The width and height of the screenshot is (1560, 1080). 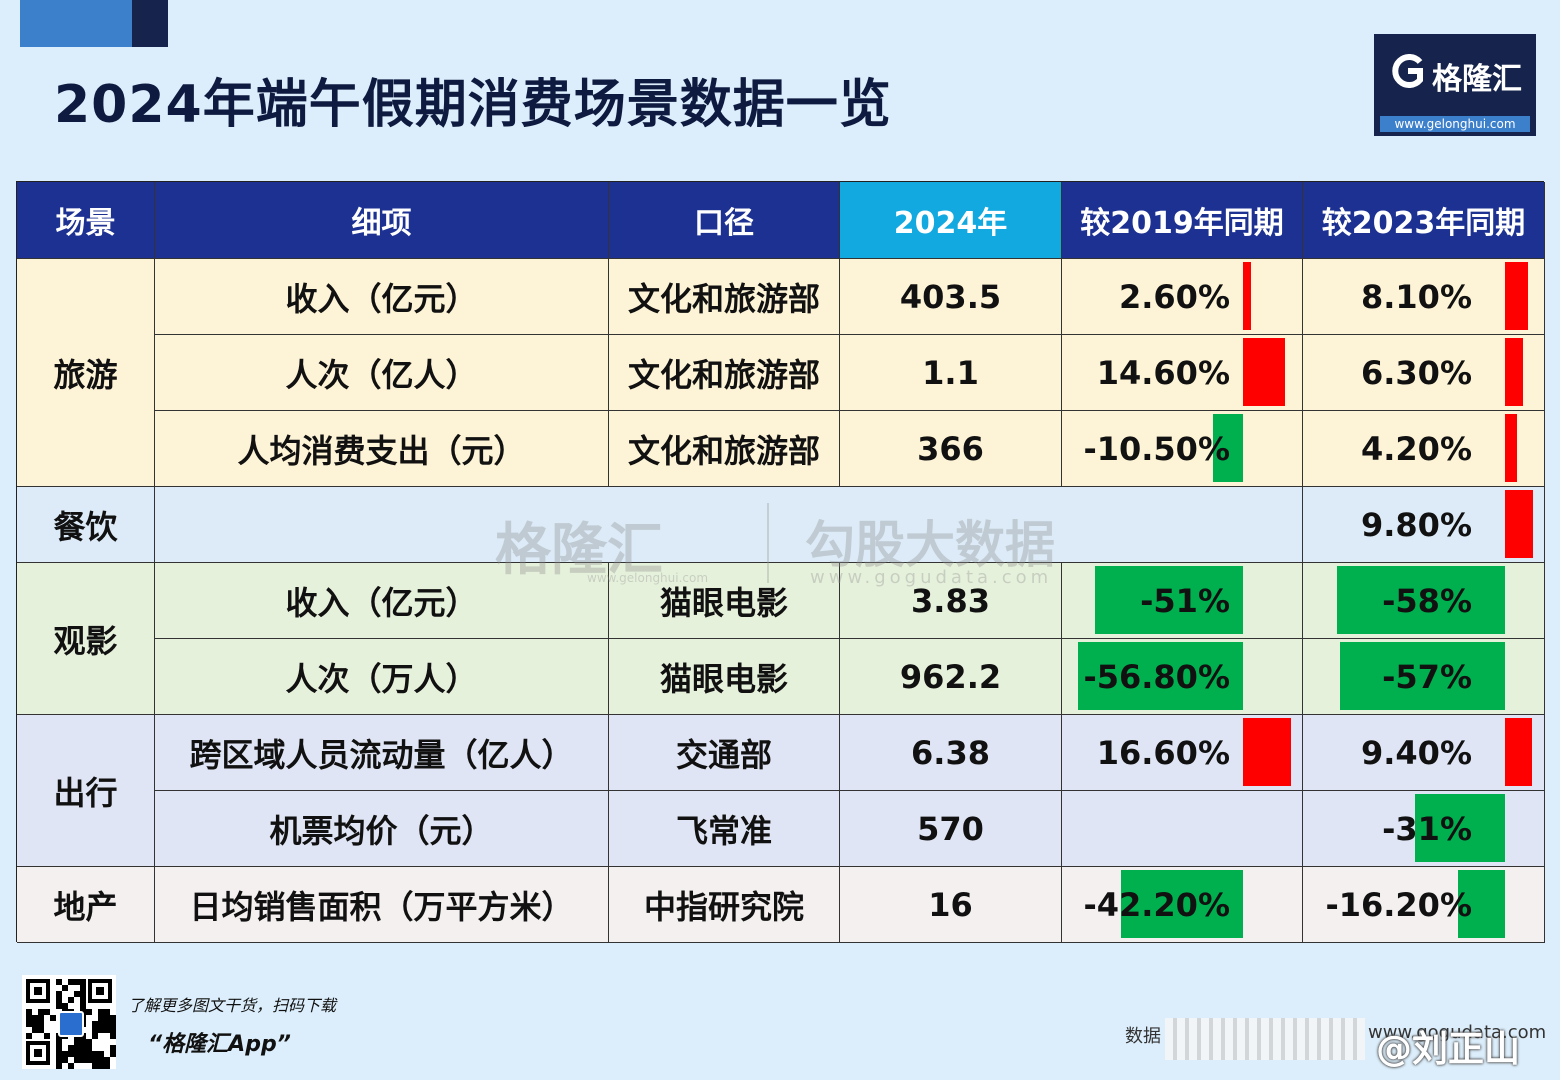 What do you see at coordinates (1427, 828) in the screenshot?
I see `vs2023-value: -31%` at bounding box center [1427, 828].